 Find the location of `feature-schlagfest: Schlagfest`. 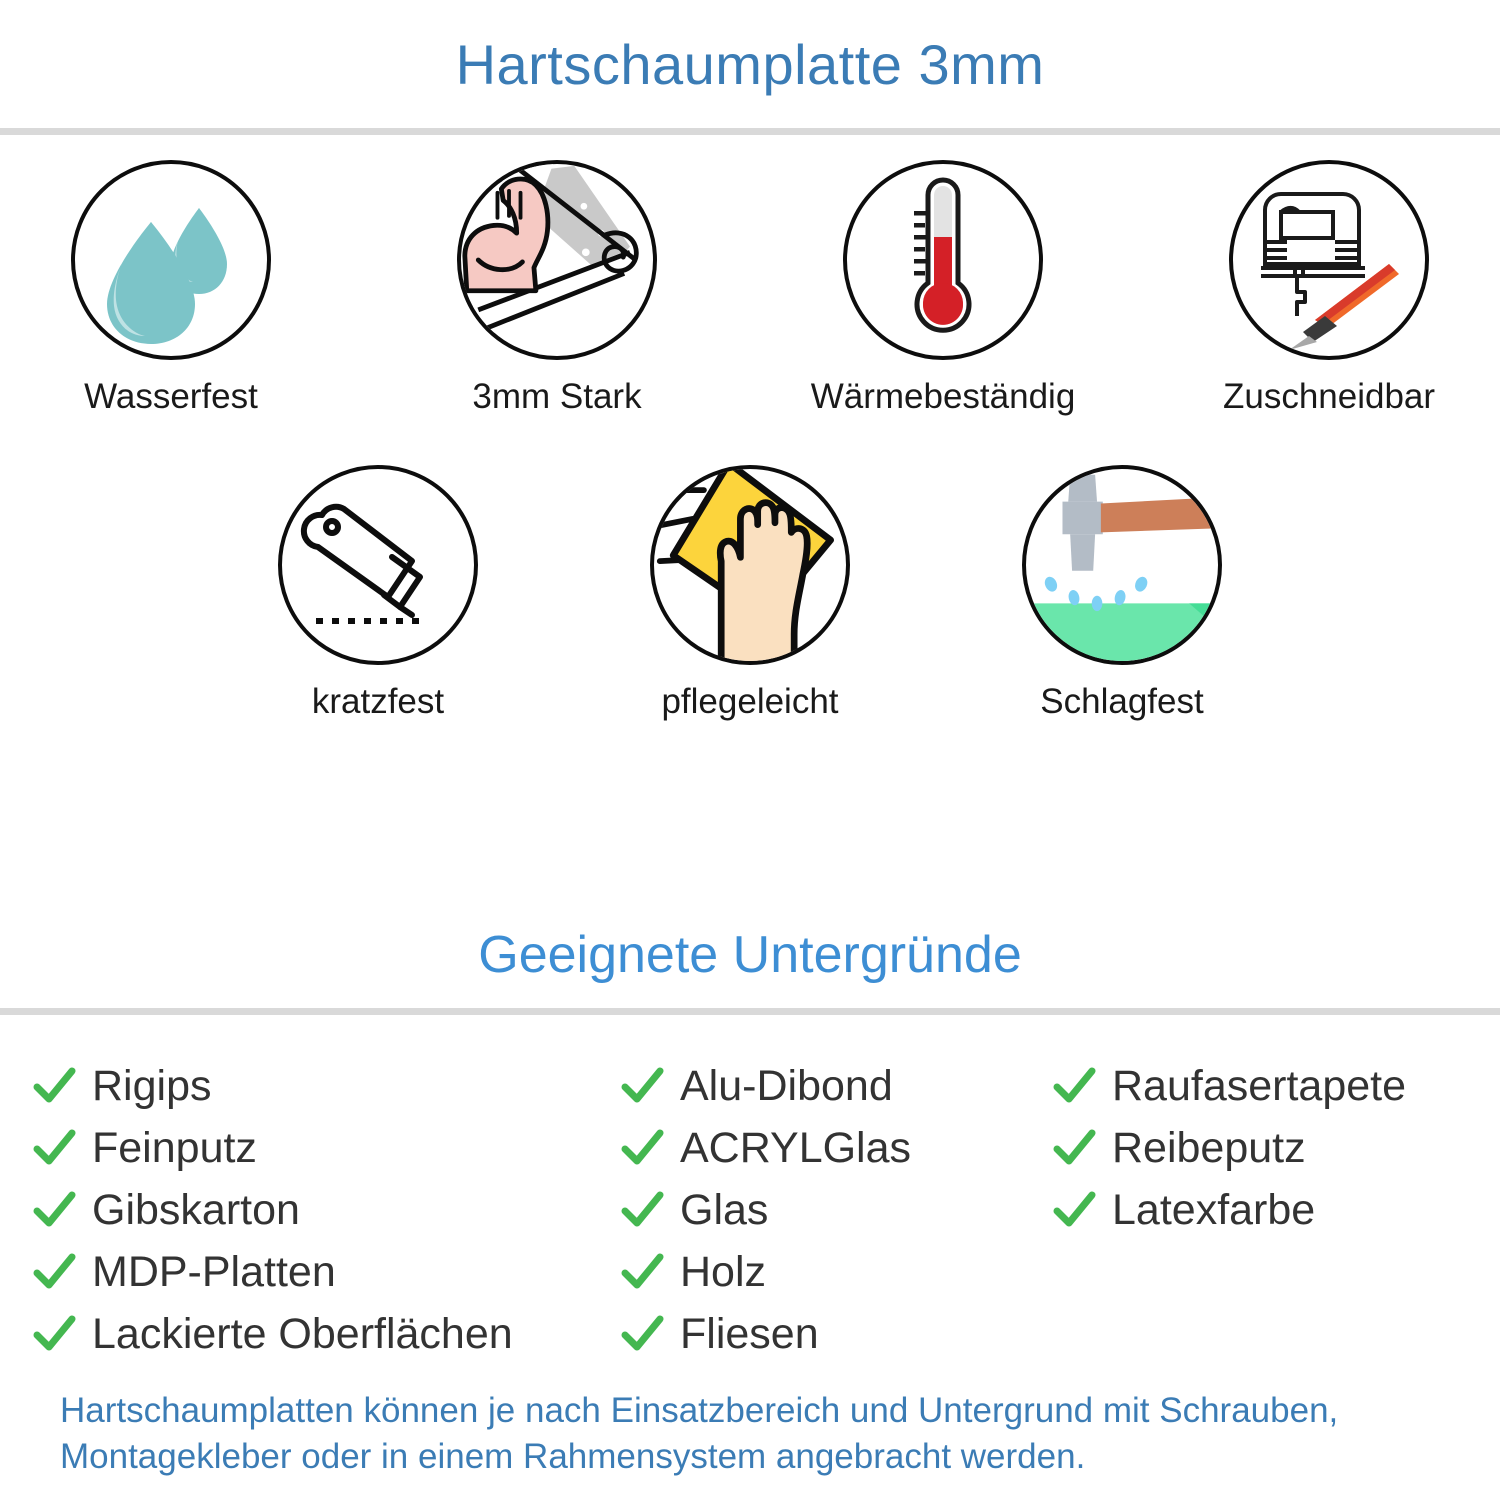

feature-schlagfest: Schlagfest is located at coordinates (1122, 593).